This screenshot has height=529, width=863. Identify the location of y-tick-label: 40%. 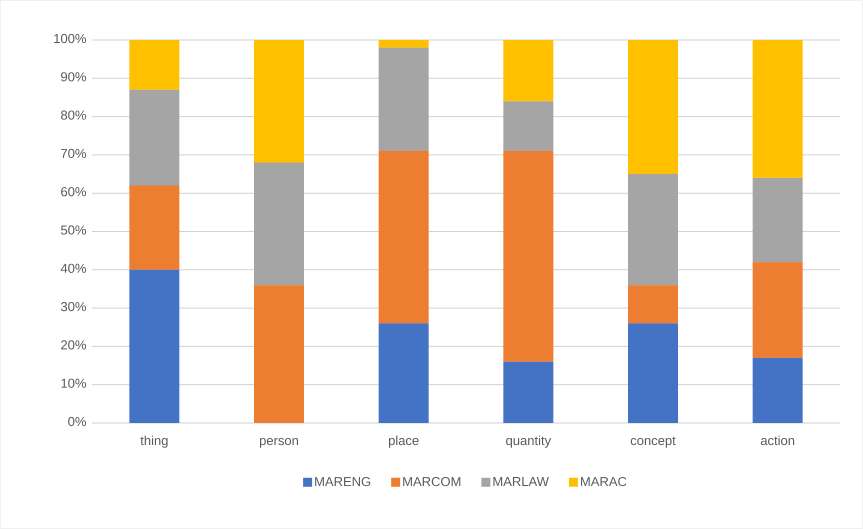
(73, 268).